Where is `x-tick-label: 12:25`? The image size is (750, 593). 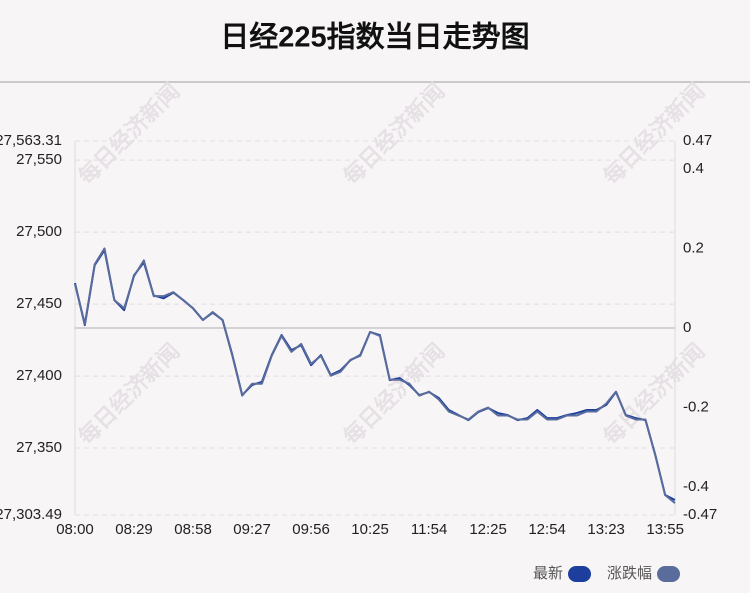
x-tick-label: 12:25 is located at coordinates (488, 529).